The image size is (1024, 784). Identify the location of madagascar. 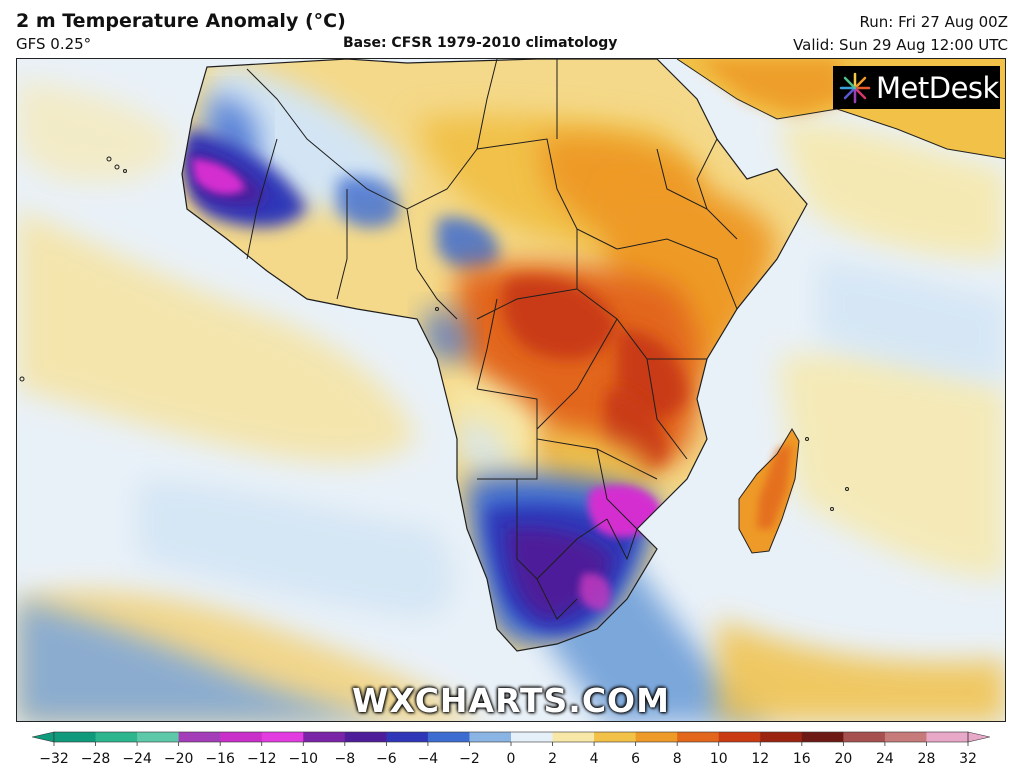
(769, 491).